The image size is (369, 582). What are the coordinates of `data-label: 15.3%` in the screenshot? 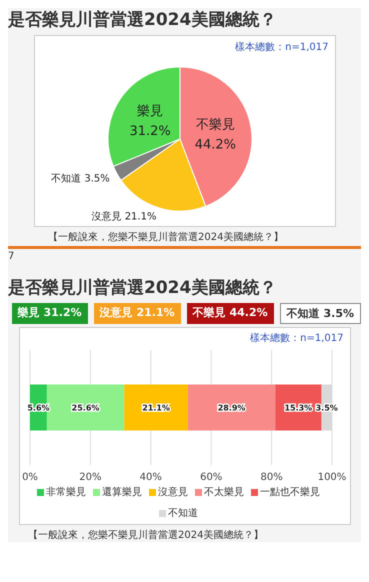 It's located at (298, 408).